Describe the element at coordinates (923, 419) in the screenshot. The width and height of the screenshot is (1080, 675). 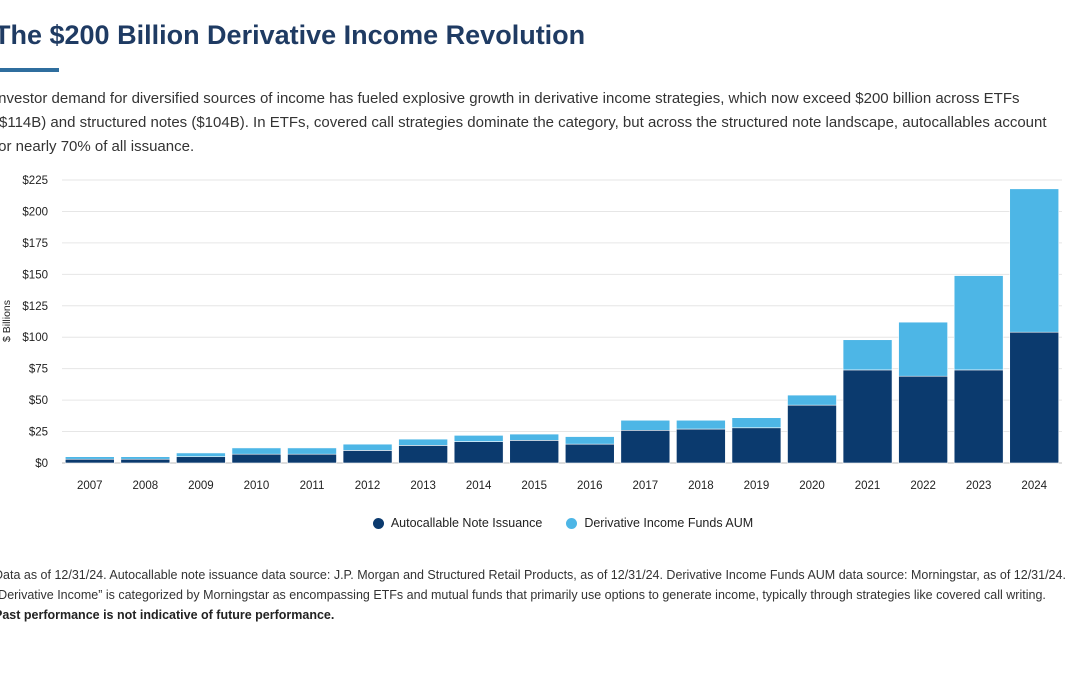
I see `bar-autocallable-2022` at that location.